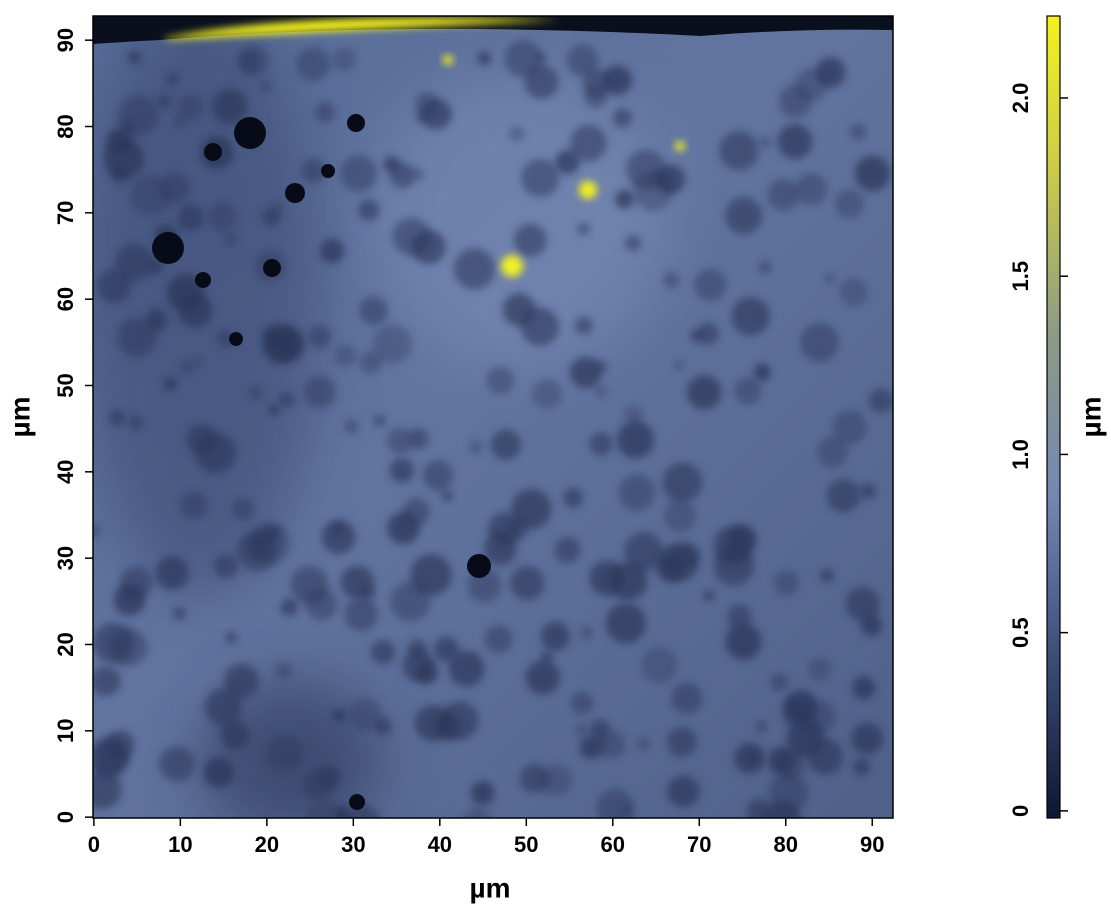 This screenshot has width=1111, height=920. What do you see at coordinates (65, 558) in the screenshot?
I see `y-tick-label: 30` at bounding box center [65, 558].